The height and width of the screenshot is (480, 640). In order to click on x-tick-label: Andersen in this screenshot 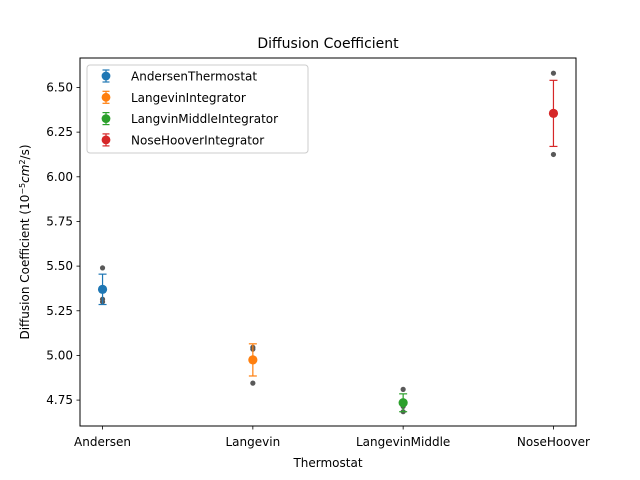, I will do `click(102, 442)`.